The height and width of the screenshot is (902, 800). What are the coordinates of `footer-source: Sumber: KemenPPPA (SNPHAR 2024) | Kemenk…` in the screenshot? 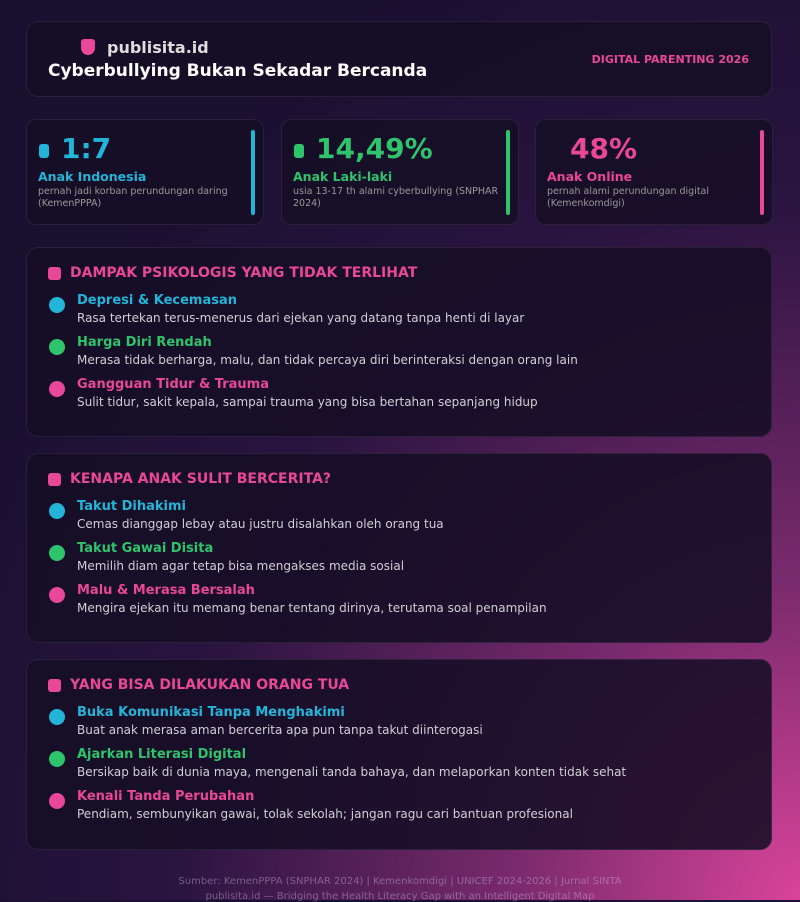 It's located at (400, 881).